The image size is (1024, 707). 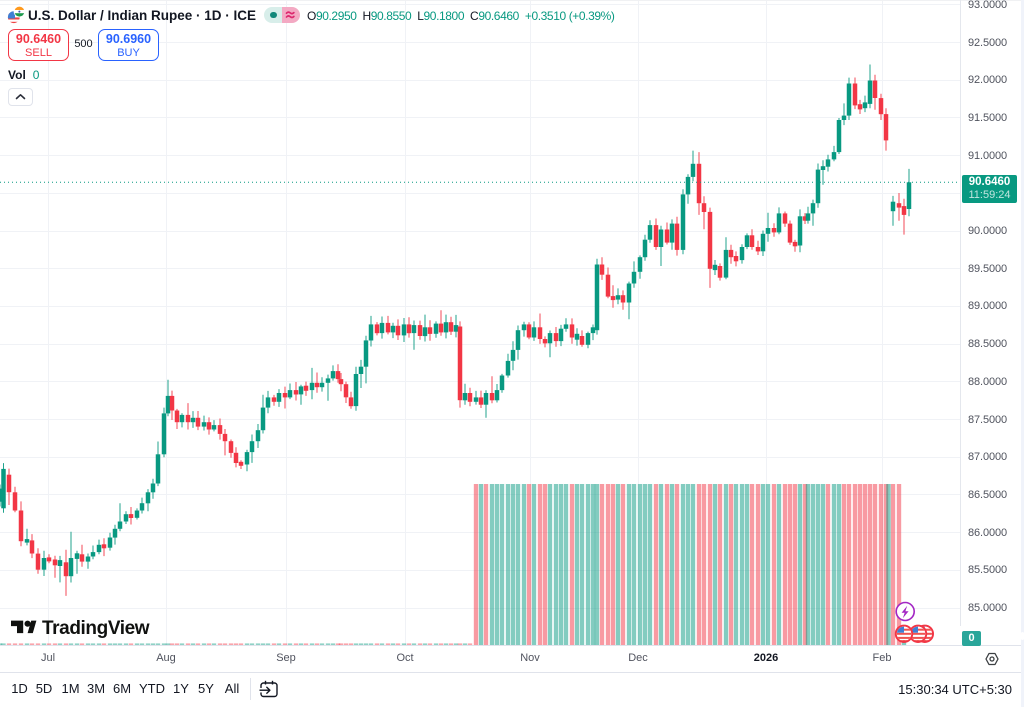 What do you see at coordinates (96, 628) in the screenshot?
I see `svg-text: TradingView` at bounding box center [96, 628].